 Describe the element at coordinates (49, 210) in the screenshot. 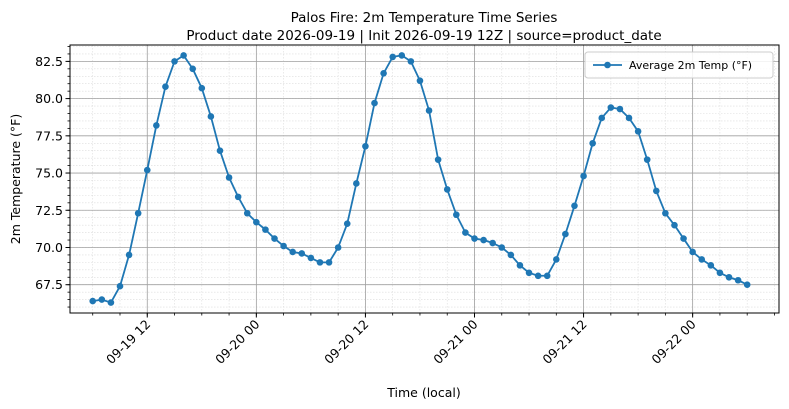

I see `y-tick-label: 72.5` at that location.